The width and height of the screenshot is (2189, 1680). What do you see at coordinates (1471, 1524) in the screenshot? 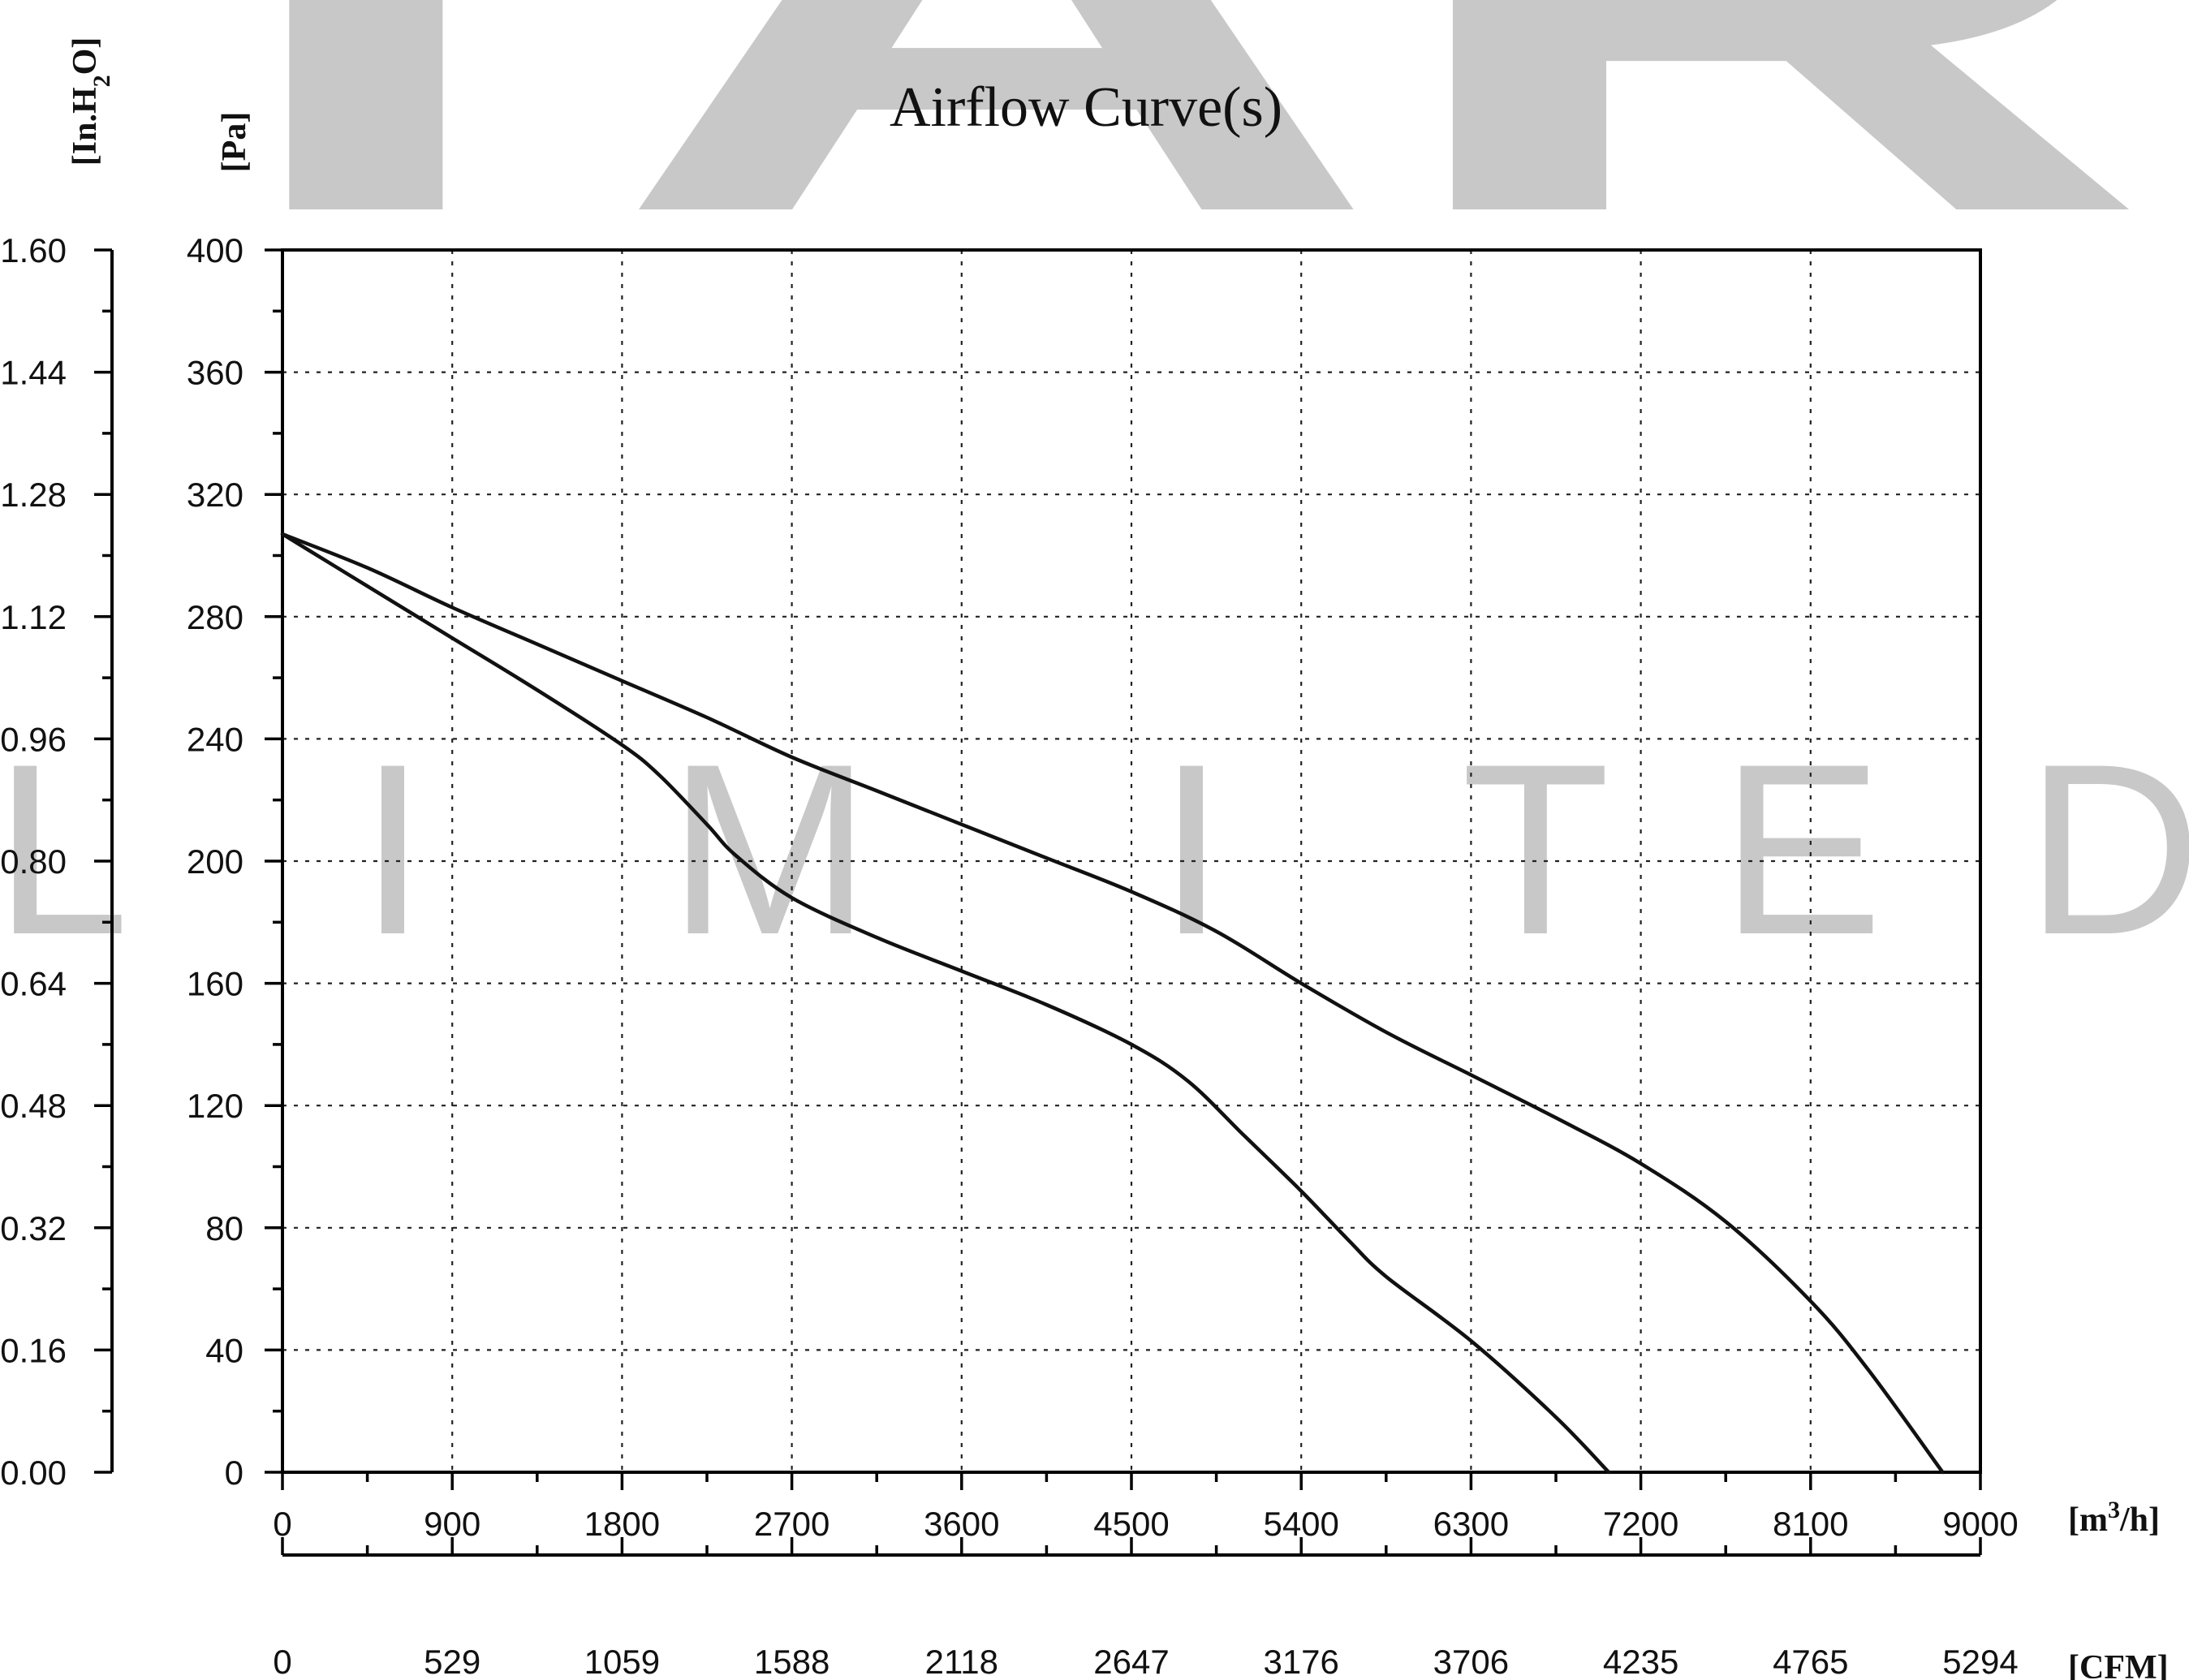
I see `x-tick-label: 6300` at bounding box center [1471, 1524].